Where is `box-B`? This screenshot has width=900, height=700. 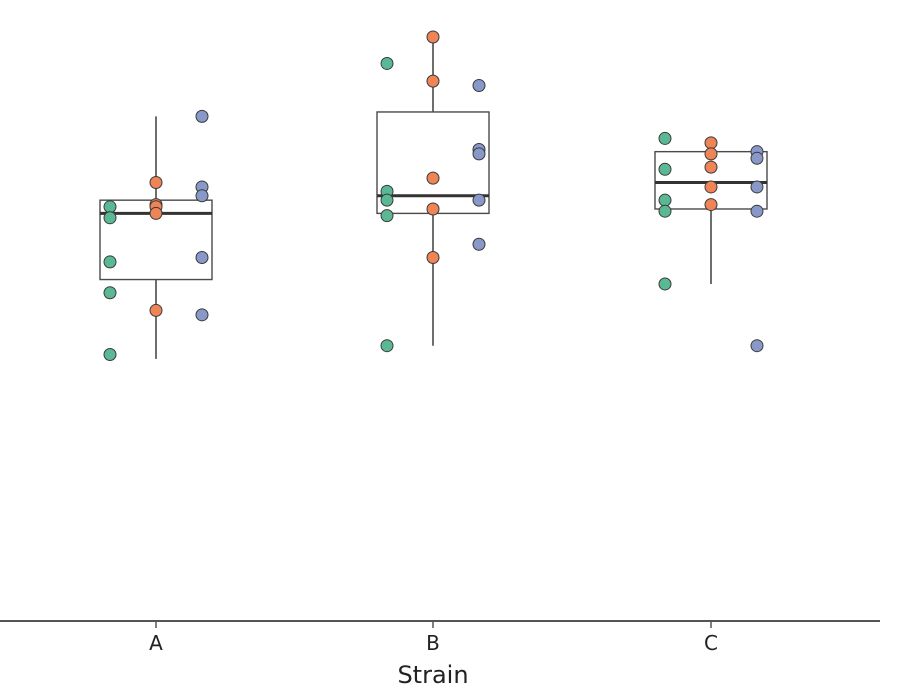
box-B is located at coordinates (433, 191).